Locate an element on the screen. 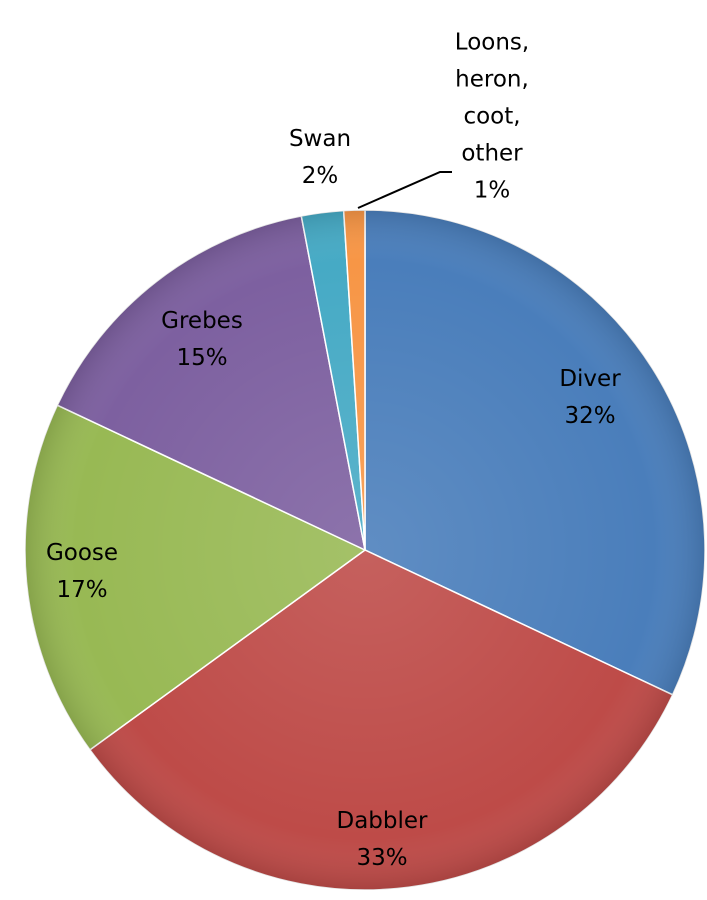  category-label: Grebes is located at coordinates (202, 321).